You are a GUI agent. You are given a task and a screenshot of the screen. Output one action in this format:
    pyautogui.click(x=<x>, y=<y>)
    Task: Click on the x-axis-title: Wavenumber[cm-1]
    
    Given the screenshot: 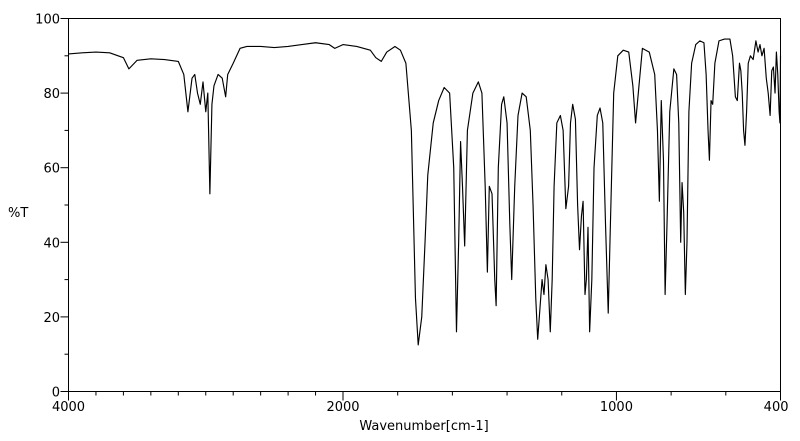 What is the action you would take?
    pyautogui.click(x=423, y=426)
    